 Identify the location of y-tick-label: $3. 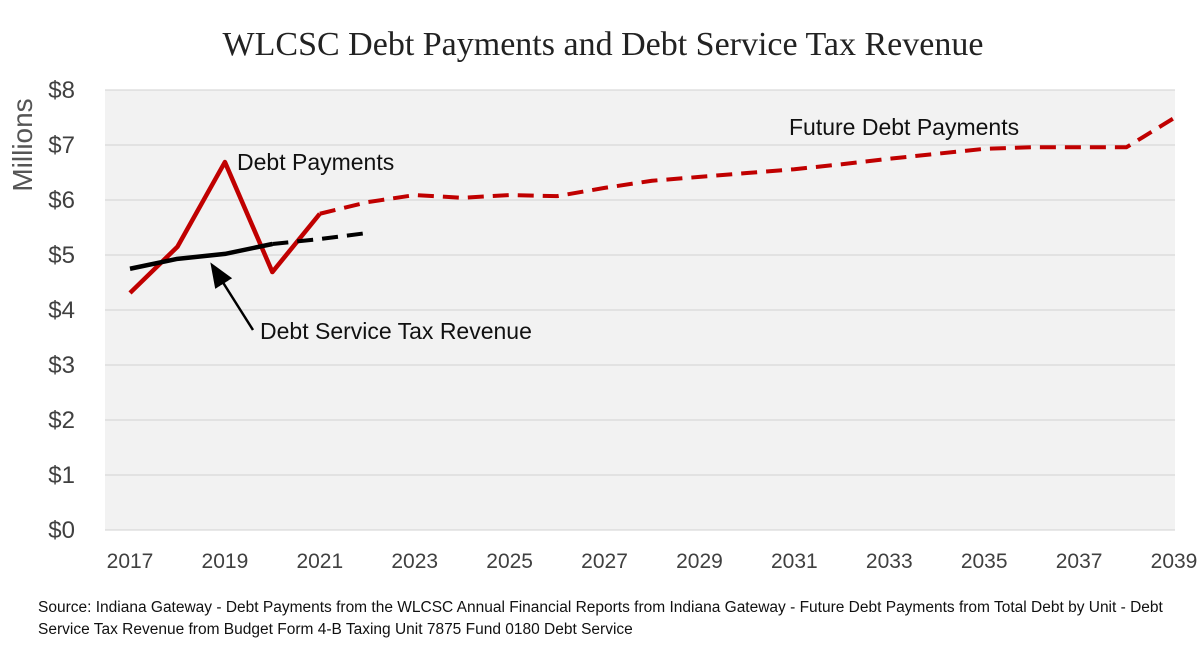
(61, 365).